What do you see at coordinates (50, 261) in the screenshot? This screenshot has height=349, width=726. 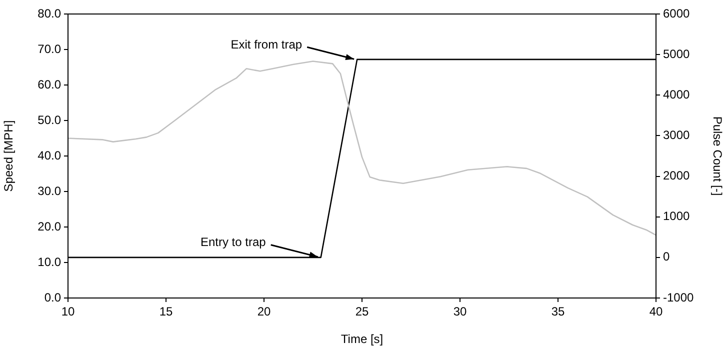 I see `y-tick-label: 10.0` at bounding box center [50, 261].